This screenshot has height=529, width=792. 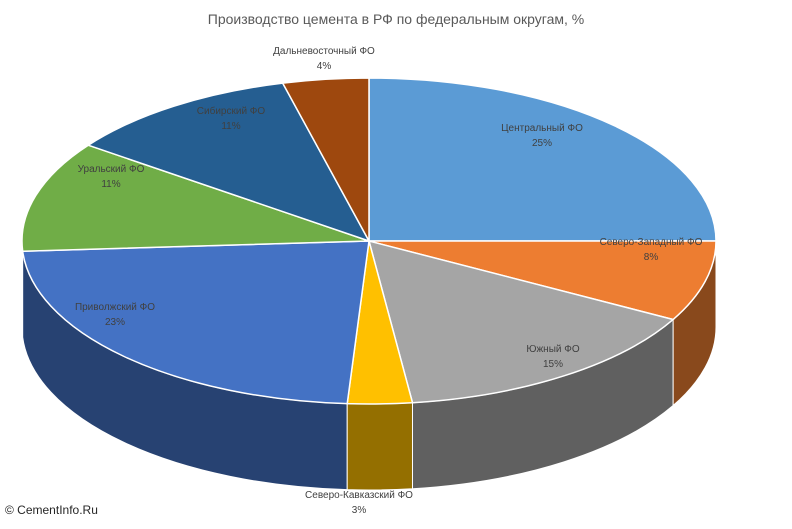 What do you see at coordinates (542, 128) in the screenshot?
I see `slice-label-name-0: Центральный ФО` at bounding box center [542, 128].